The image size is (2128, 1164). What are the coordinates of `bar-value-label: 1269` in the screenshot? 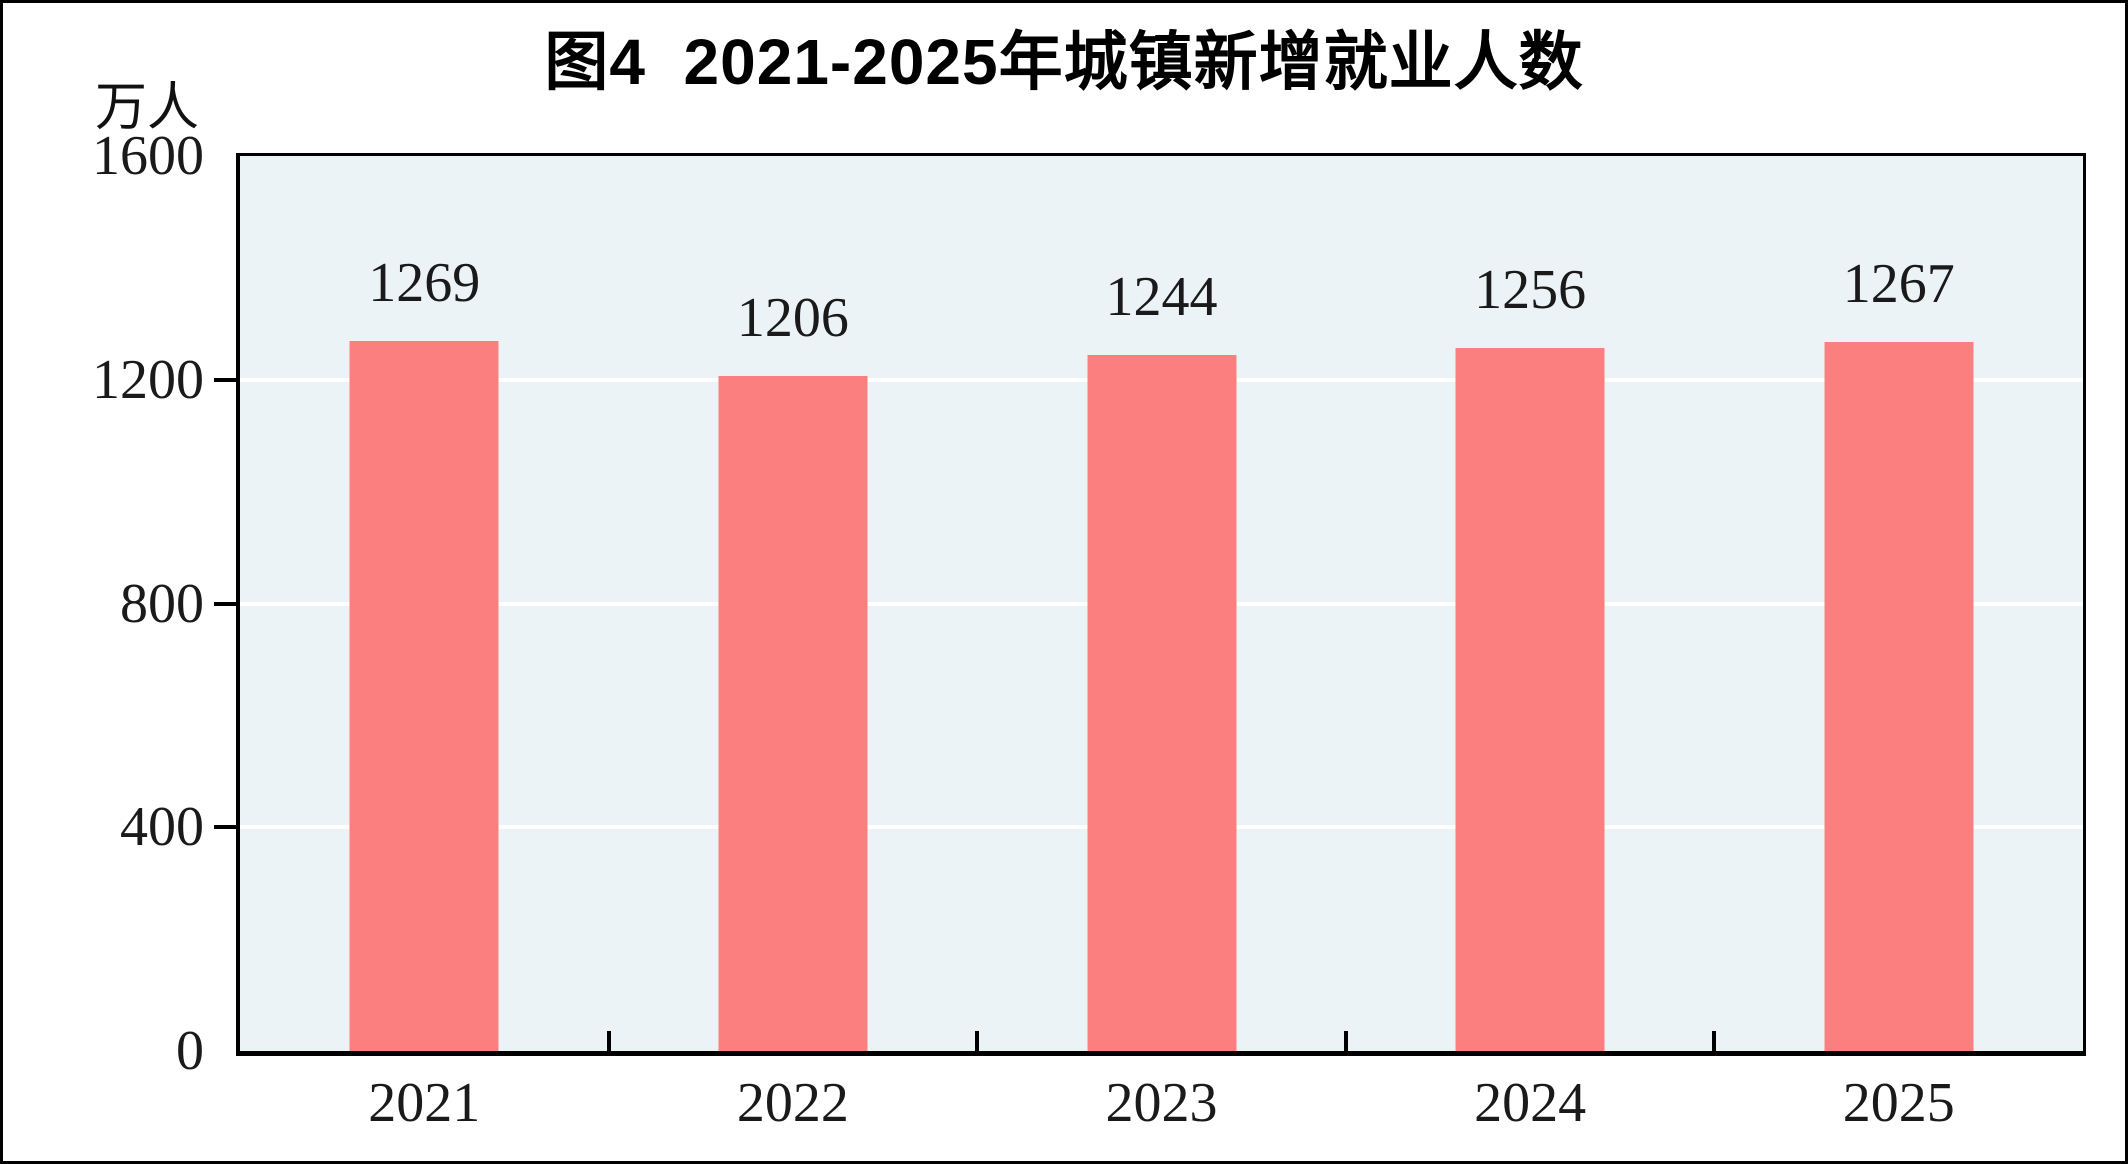 It's located at (424, 283).